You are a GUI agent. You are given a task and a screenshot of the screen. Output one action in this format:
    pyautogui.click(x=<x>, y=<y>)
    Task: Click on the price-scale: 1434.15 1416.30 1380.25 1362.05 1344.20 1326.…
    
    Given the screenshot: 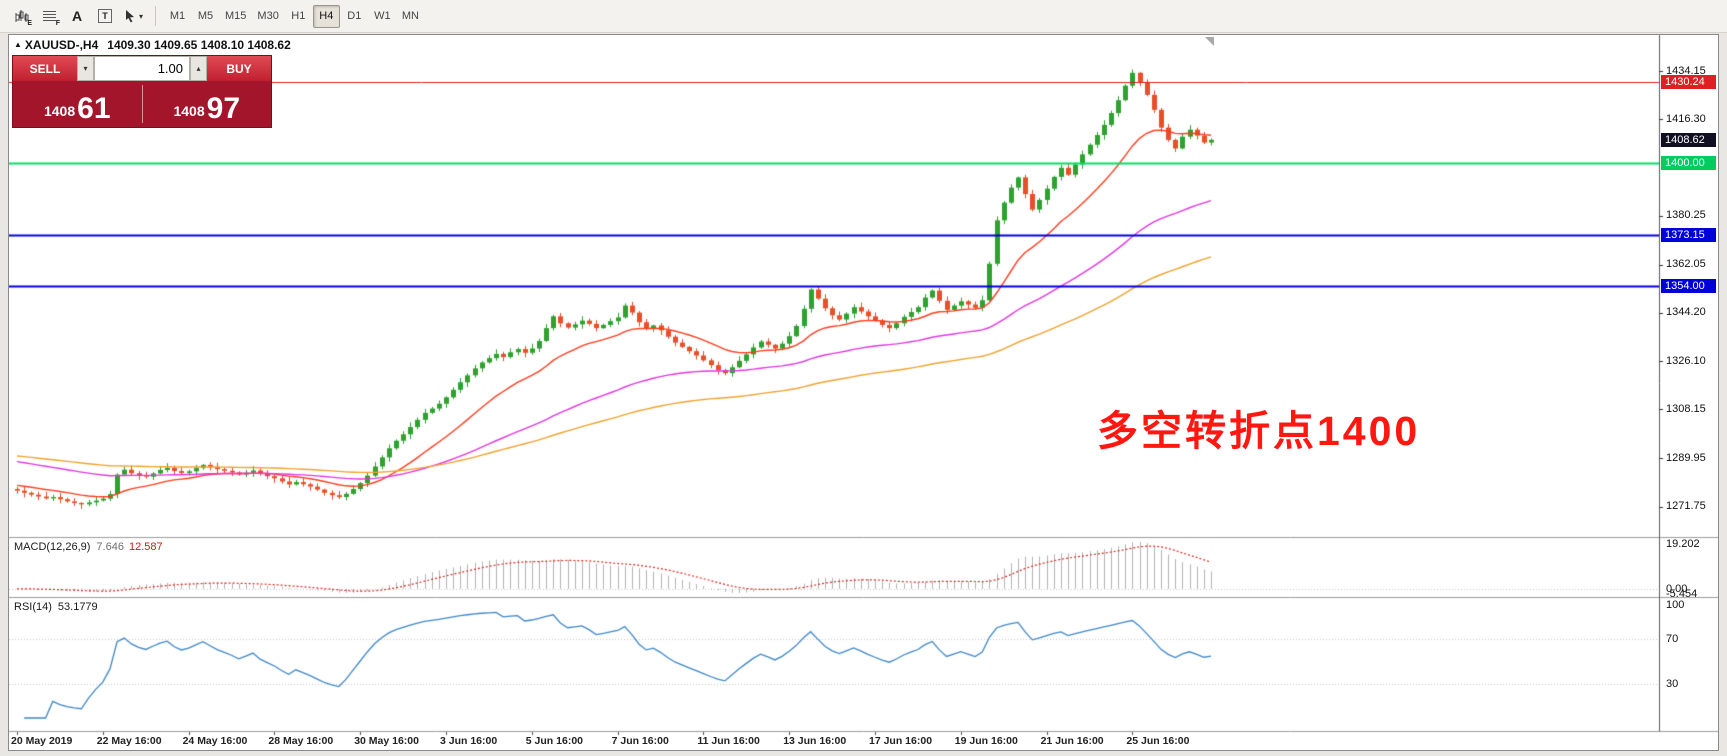 What is the action you would take?
    pyautogui.click(x=1688, y=383)
    